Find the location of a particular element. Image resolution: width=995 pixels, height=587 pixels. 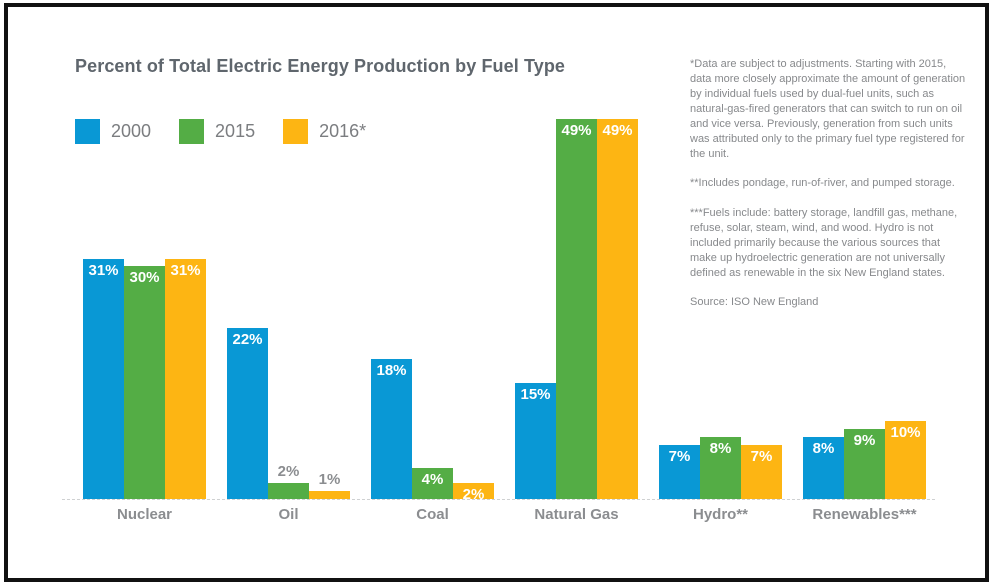

bar-value-label: 22% is located at coordinates (247, 339).